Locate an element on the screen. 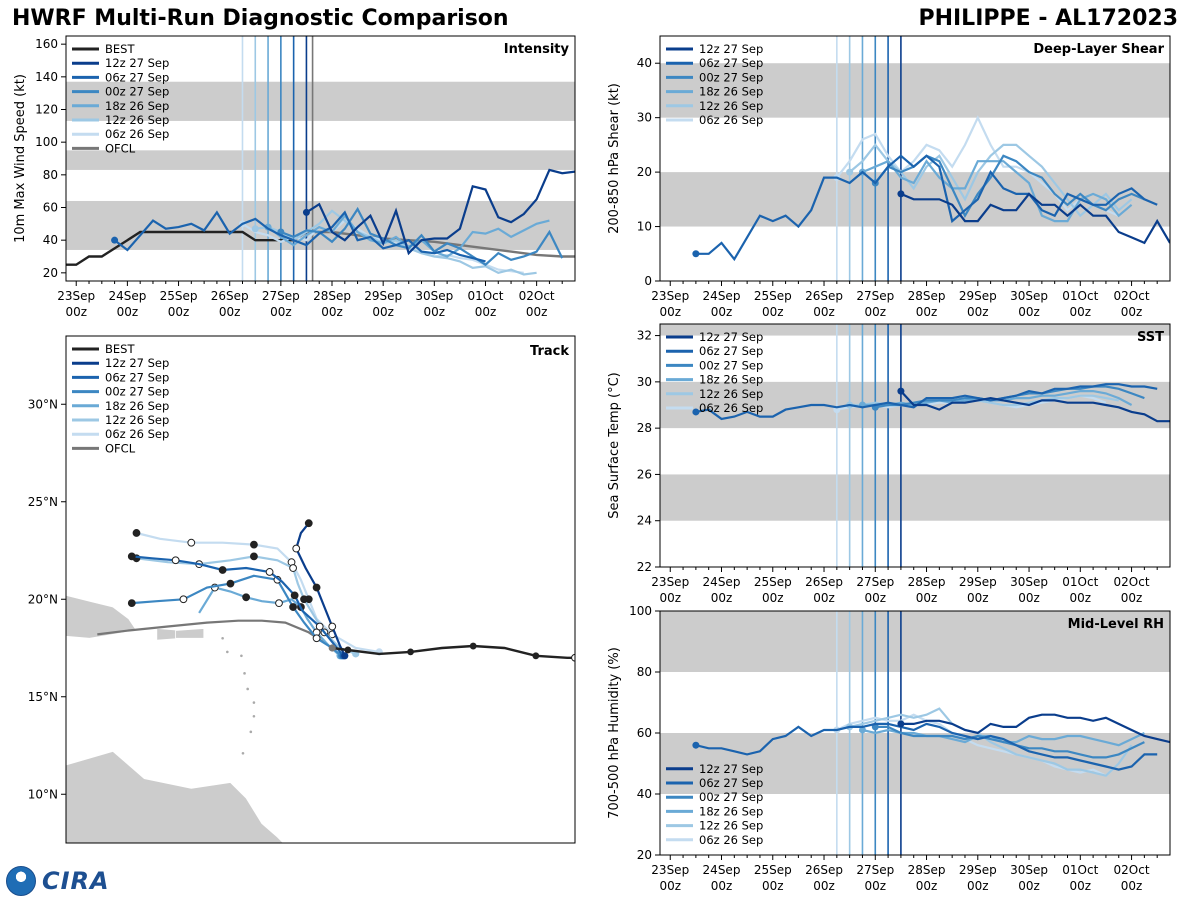 Image resolution: width=1200 pixels, height=900 pixels. y-tick-label: 24 is located at coordinates (644, 521).